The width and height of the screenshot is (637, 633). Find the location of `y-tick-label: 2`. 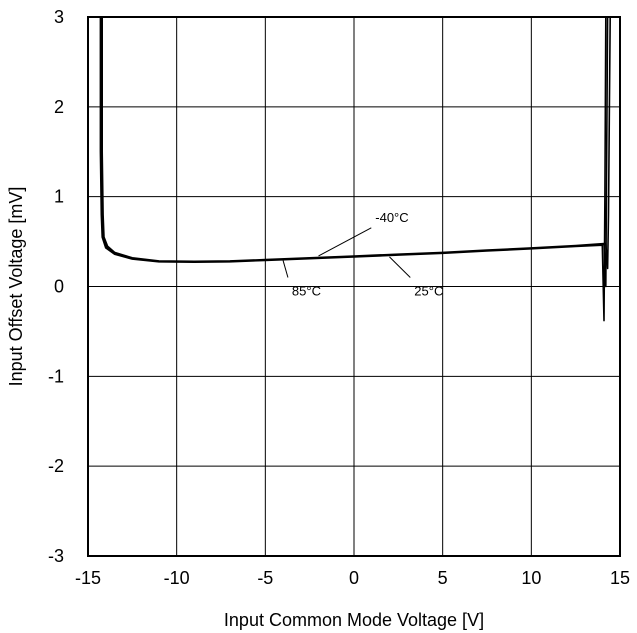

y-tick-label: 2 is located at coordinates (59, 107).